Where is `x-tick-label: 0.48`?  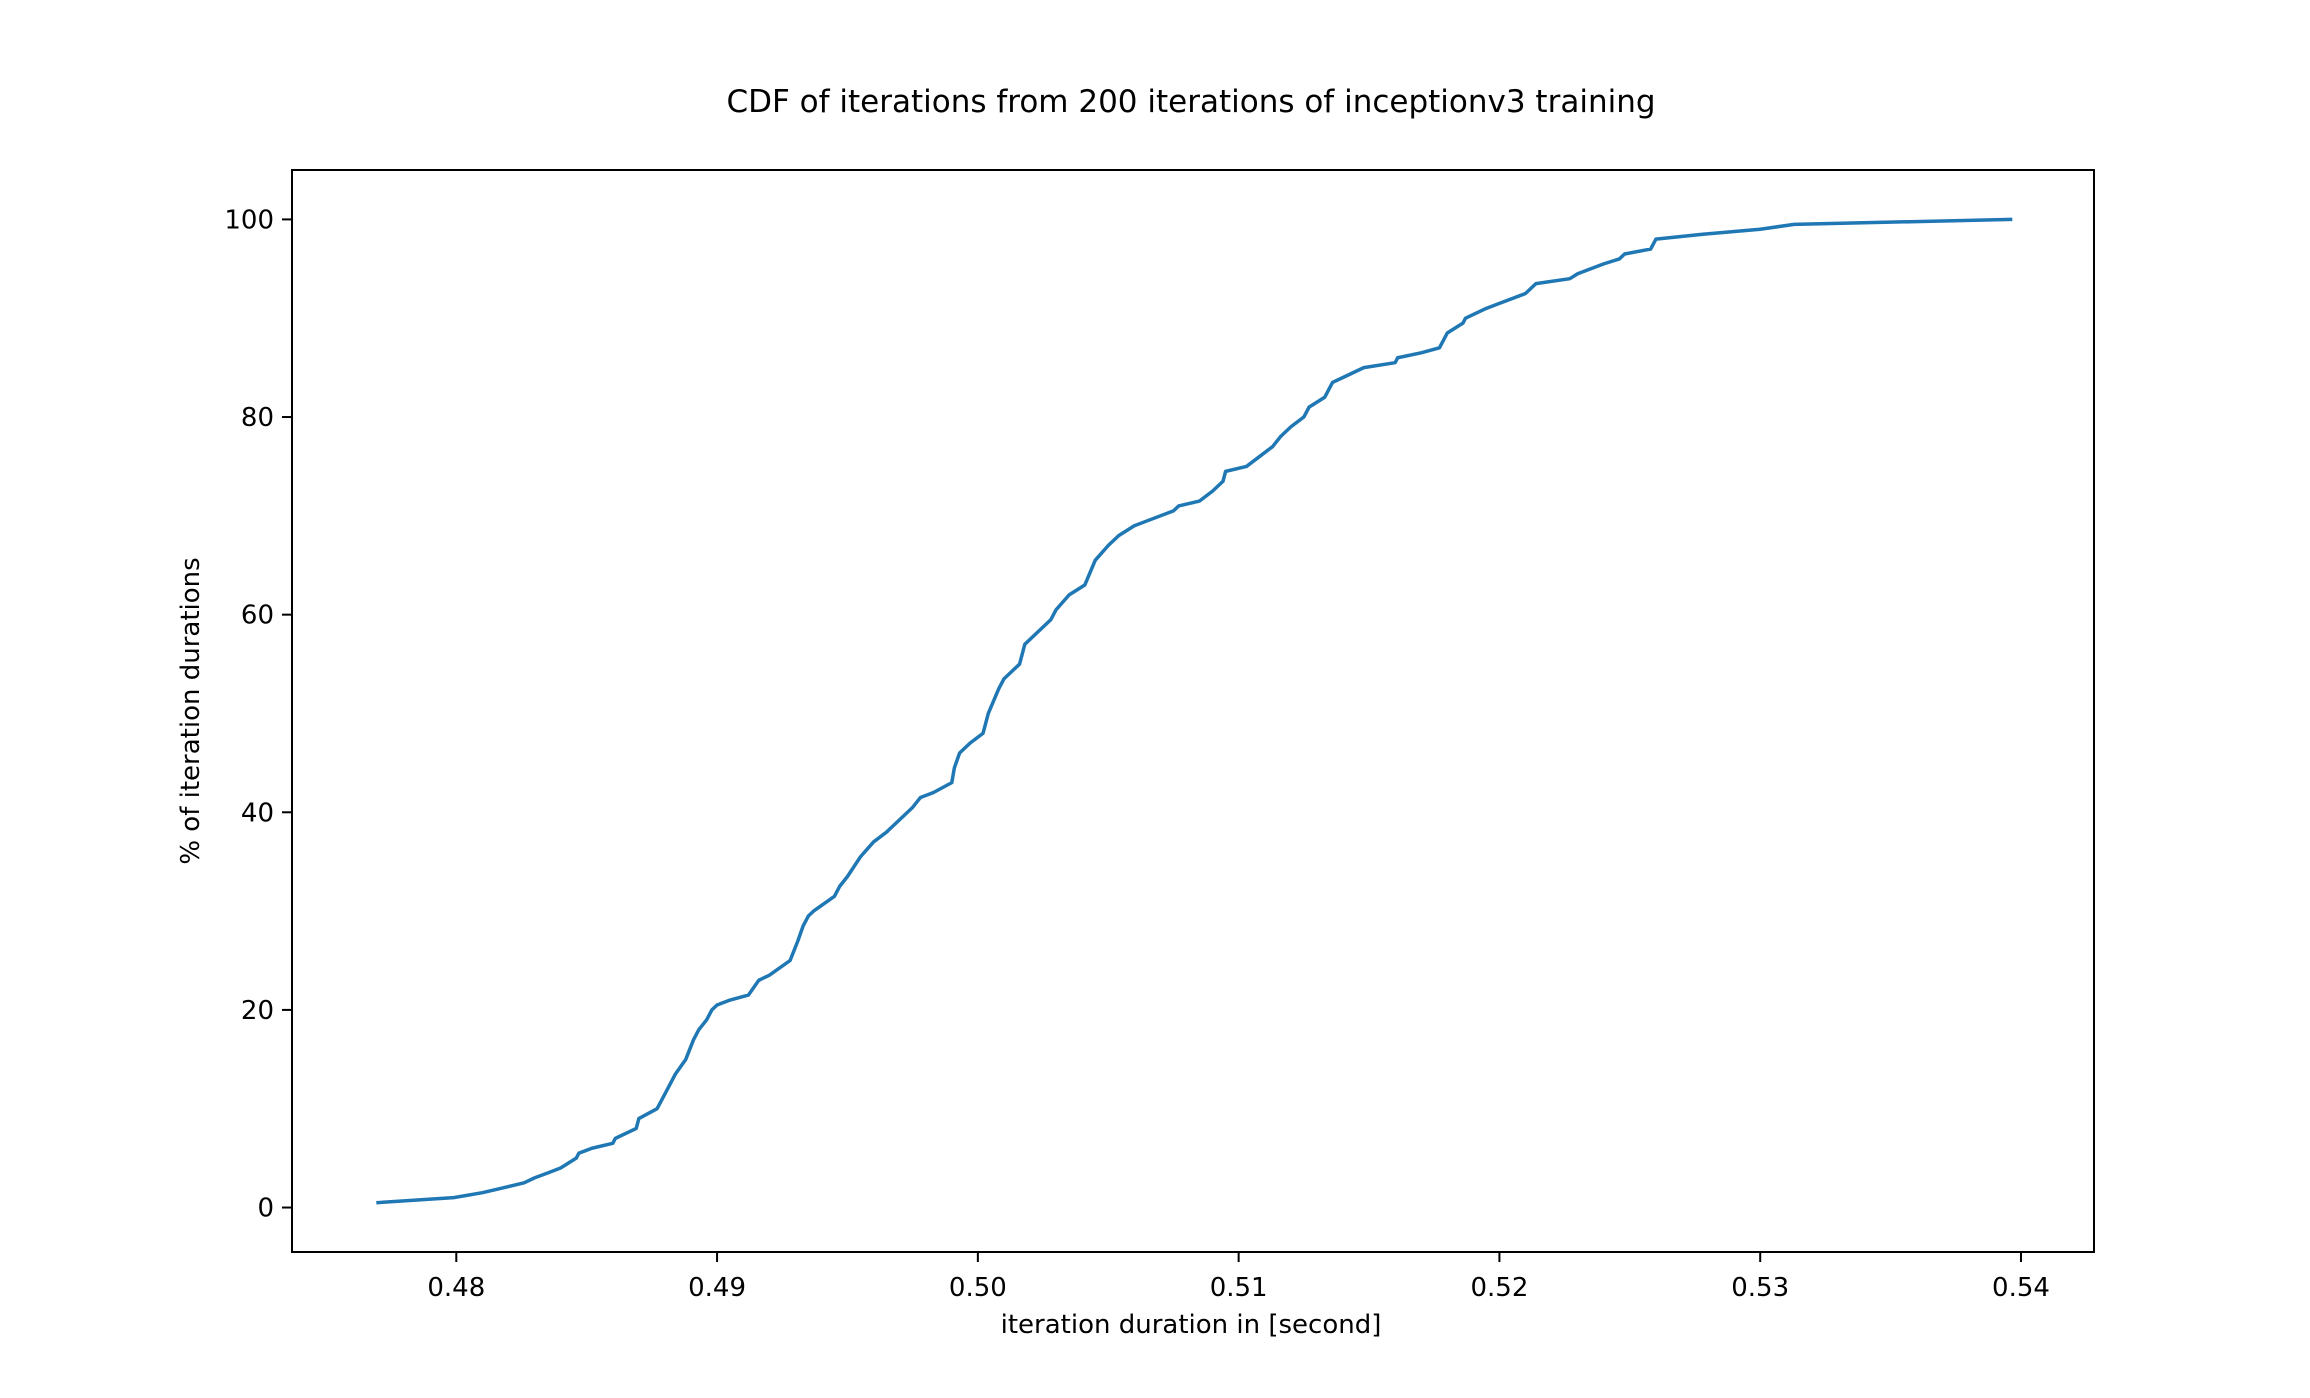 x-tick-label: 0.48 is located at coordinates (456, 1288).